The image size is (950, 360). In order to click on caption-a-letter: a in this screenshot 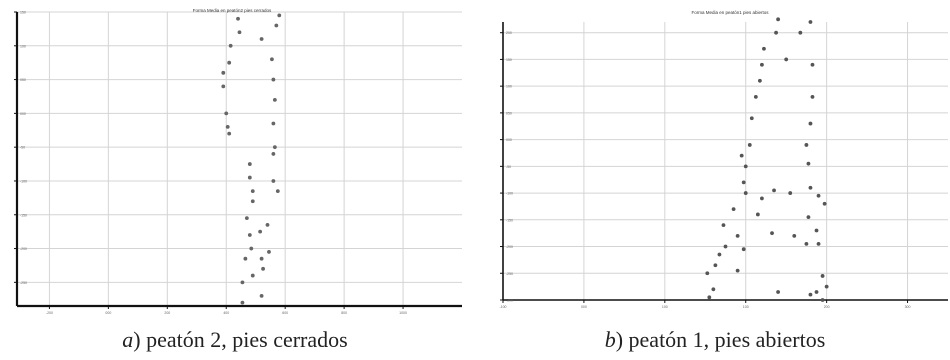, I will do `click(128, 339)`.